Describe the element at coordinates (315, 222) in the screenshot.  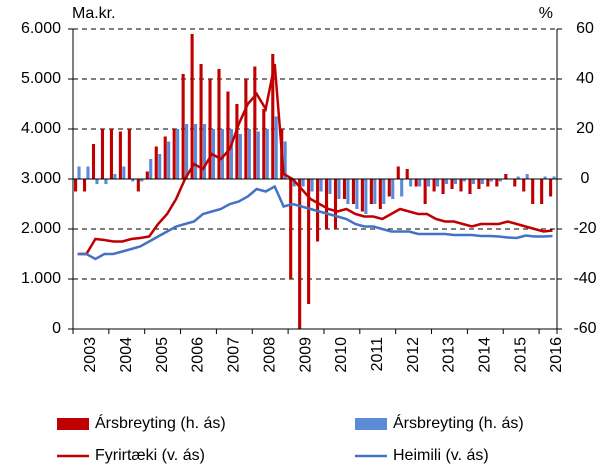
I see `line` at that location.